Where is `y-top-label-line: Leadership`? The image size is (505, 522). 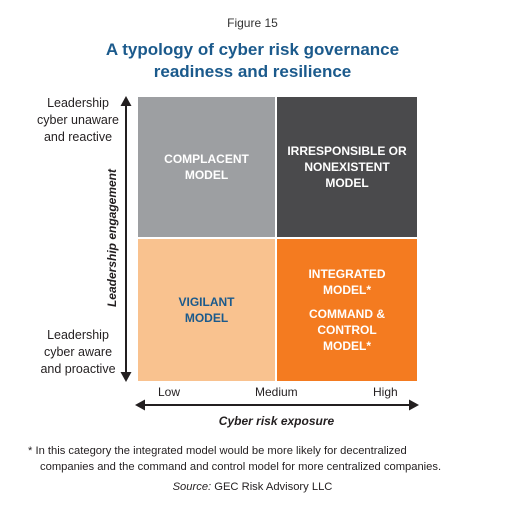 y-top-label-line: Leadership is located at coordinates (78, 103).